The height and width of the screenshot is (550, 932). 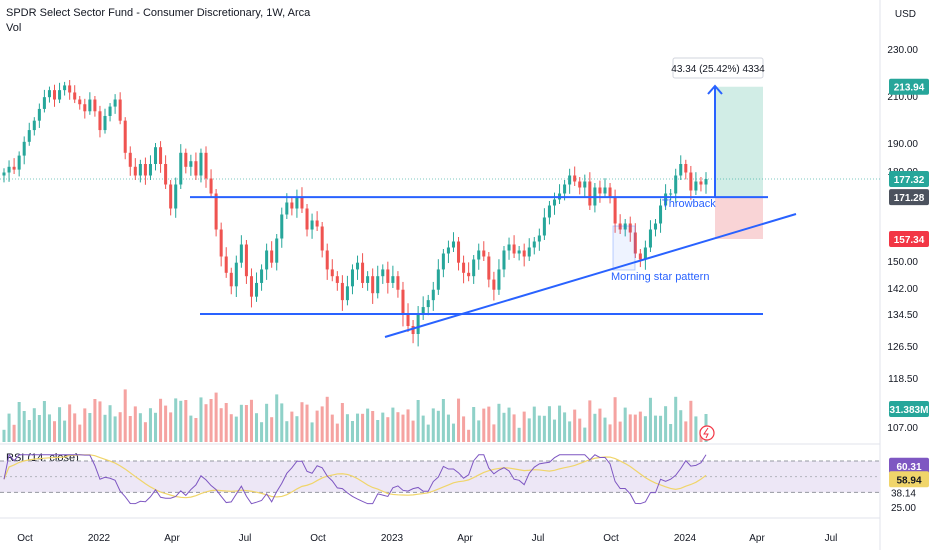 What do you see at coordinates (902, 144) in the screenshot?
I see `price-tick: 190.00` at bounding box center [902, 144].